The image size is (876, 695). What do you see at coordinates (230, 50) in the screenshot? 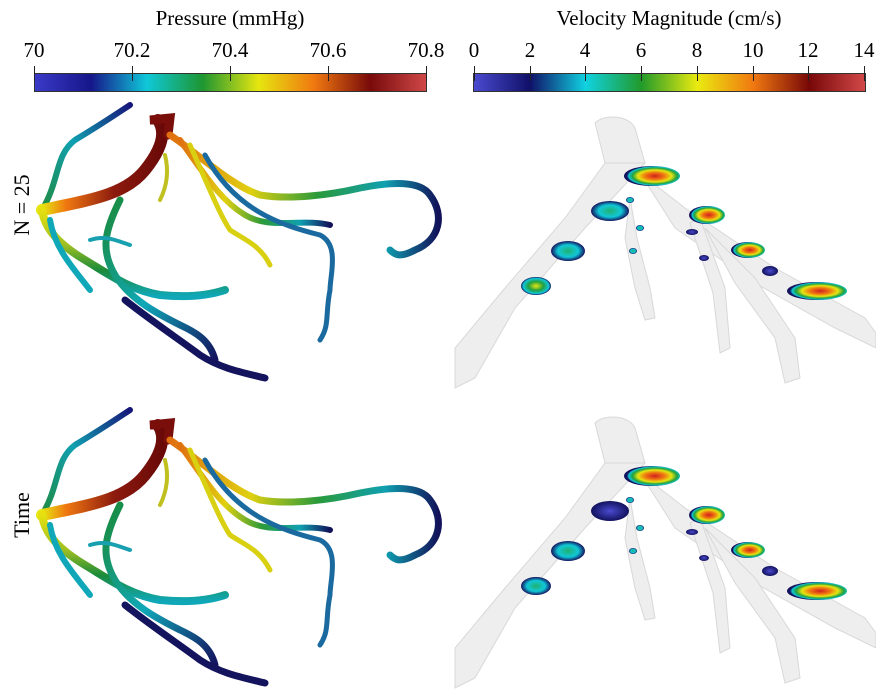
I see `pressure-tick-label: 70.4` at bounding box center [230, 50].